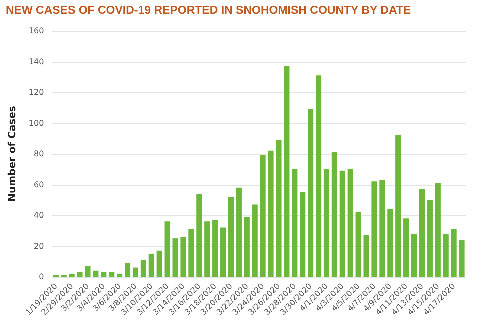 Image resolution: width=480 pixels, height=325 pixels. I want to click on y-tick-label: 120, so click(36, 92).